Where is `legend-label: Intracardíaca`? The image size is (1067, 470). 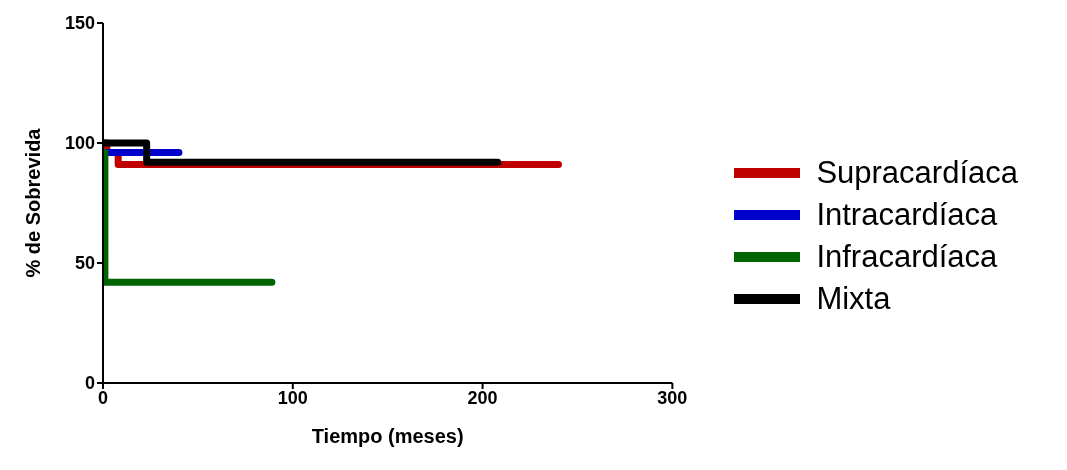
legend-label: Intracardíaca is located at coordinates (907, 214).